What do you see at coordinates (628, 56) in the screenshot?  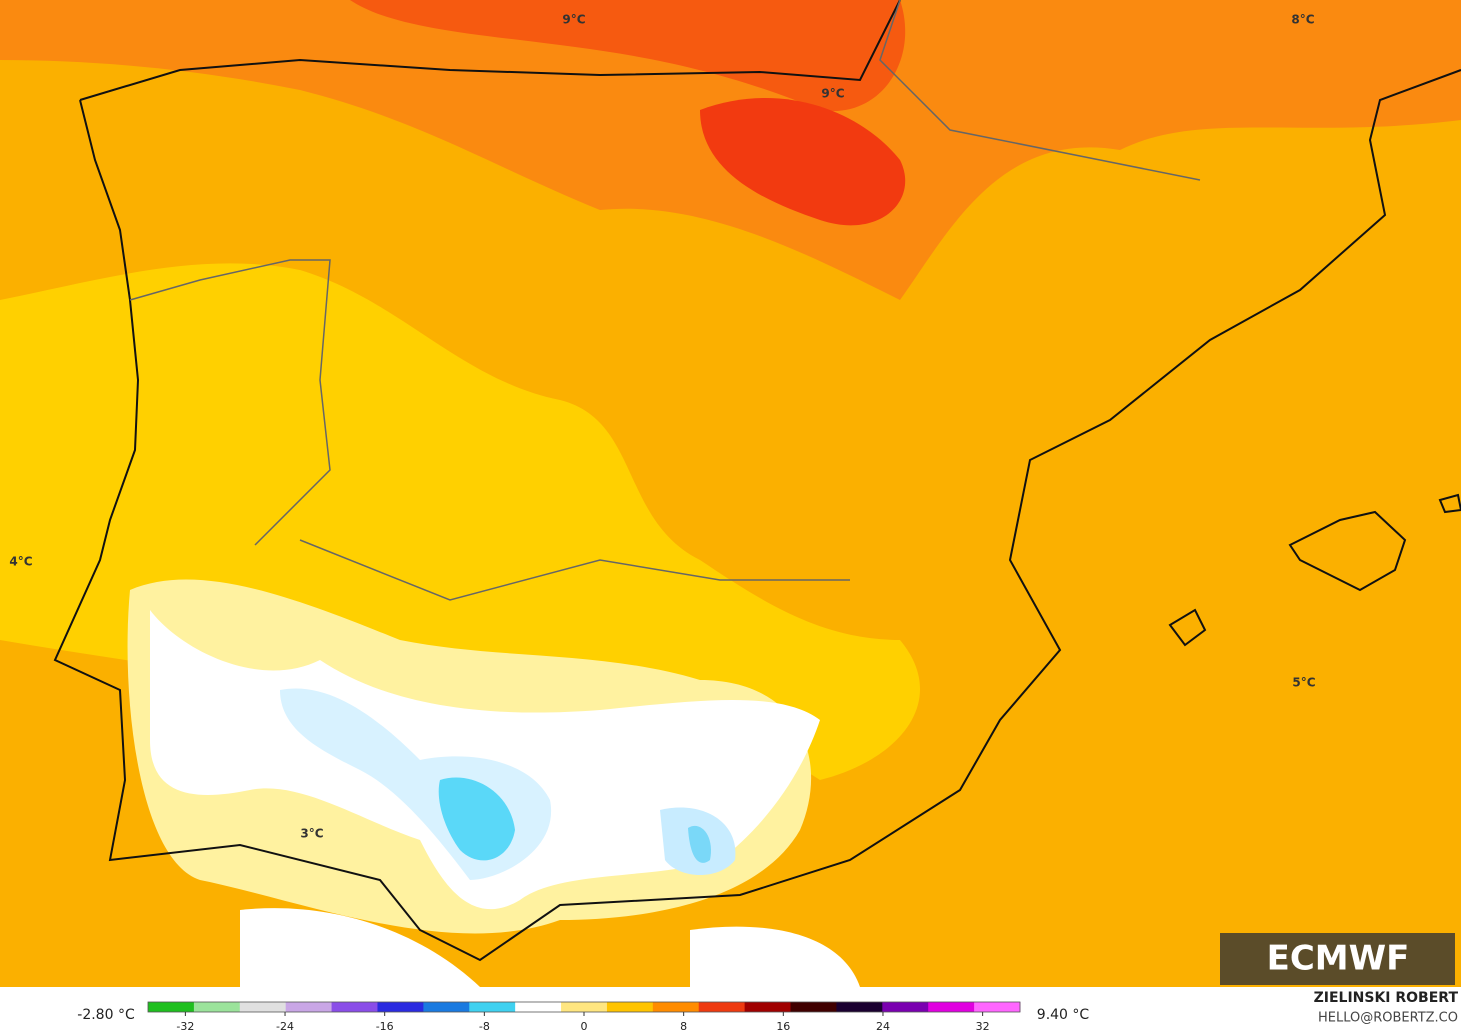 I see `hot-zone` at bounding box center [628, 56].